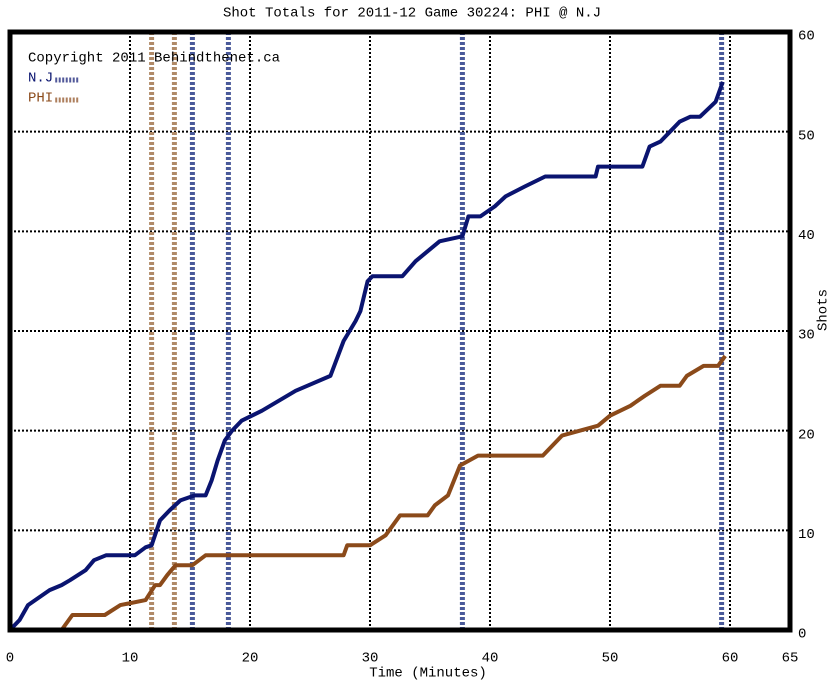 The image size is (830, 680). I want to click on x-tick-label: 20, so click(250, 659).